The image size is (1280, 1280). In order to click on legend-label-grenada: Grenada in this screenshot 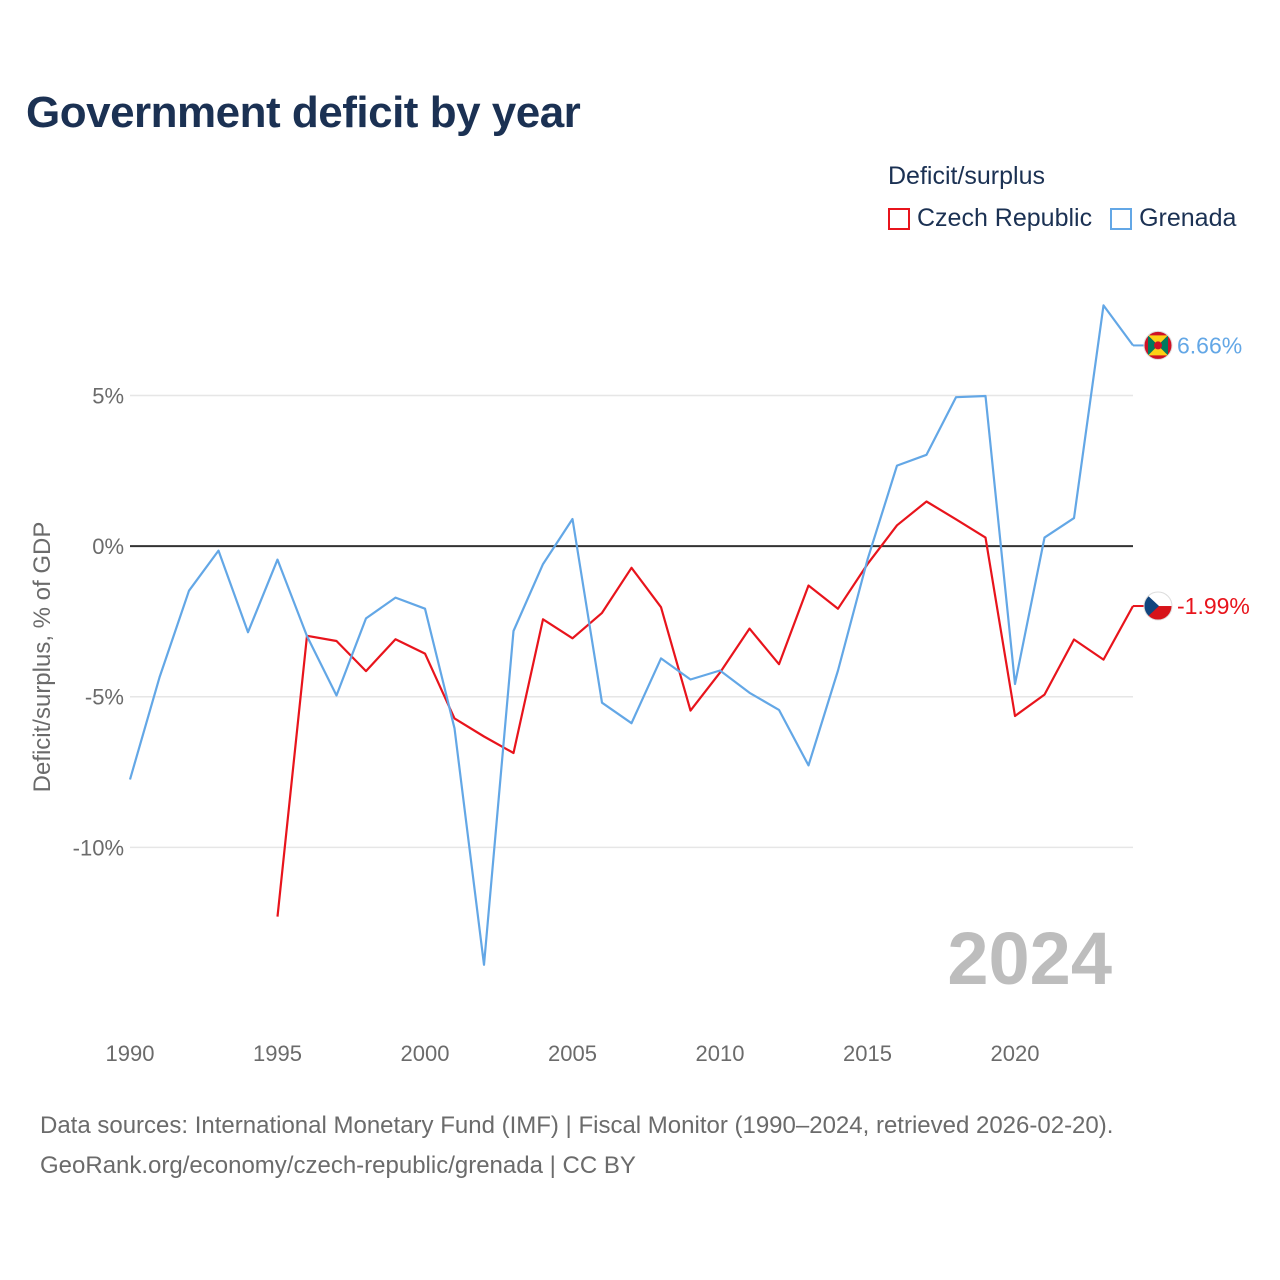, I will do `click(1188, 218)`.